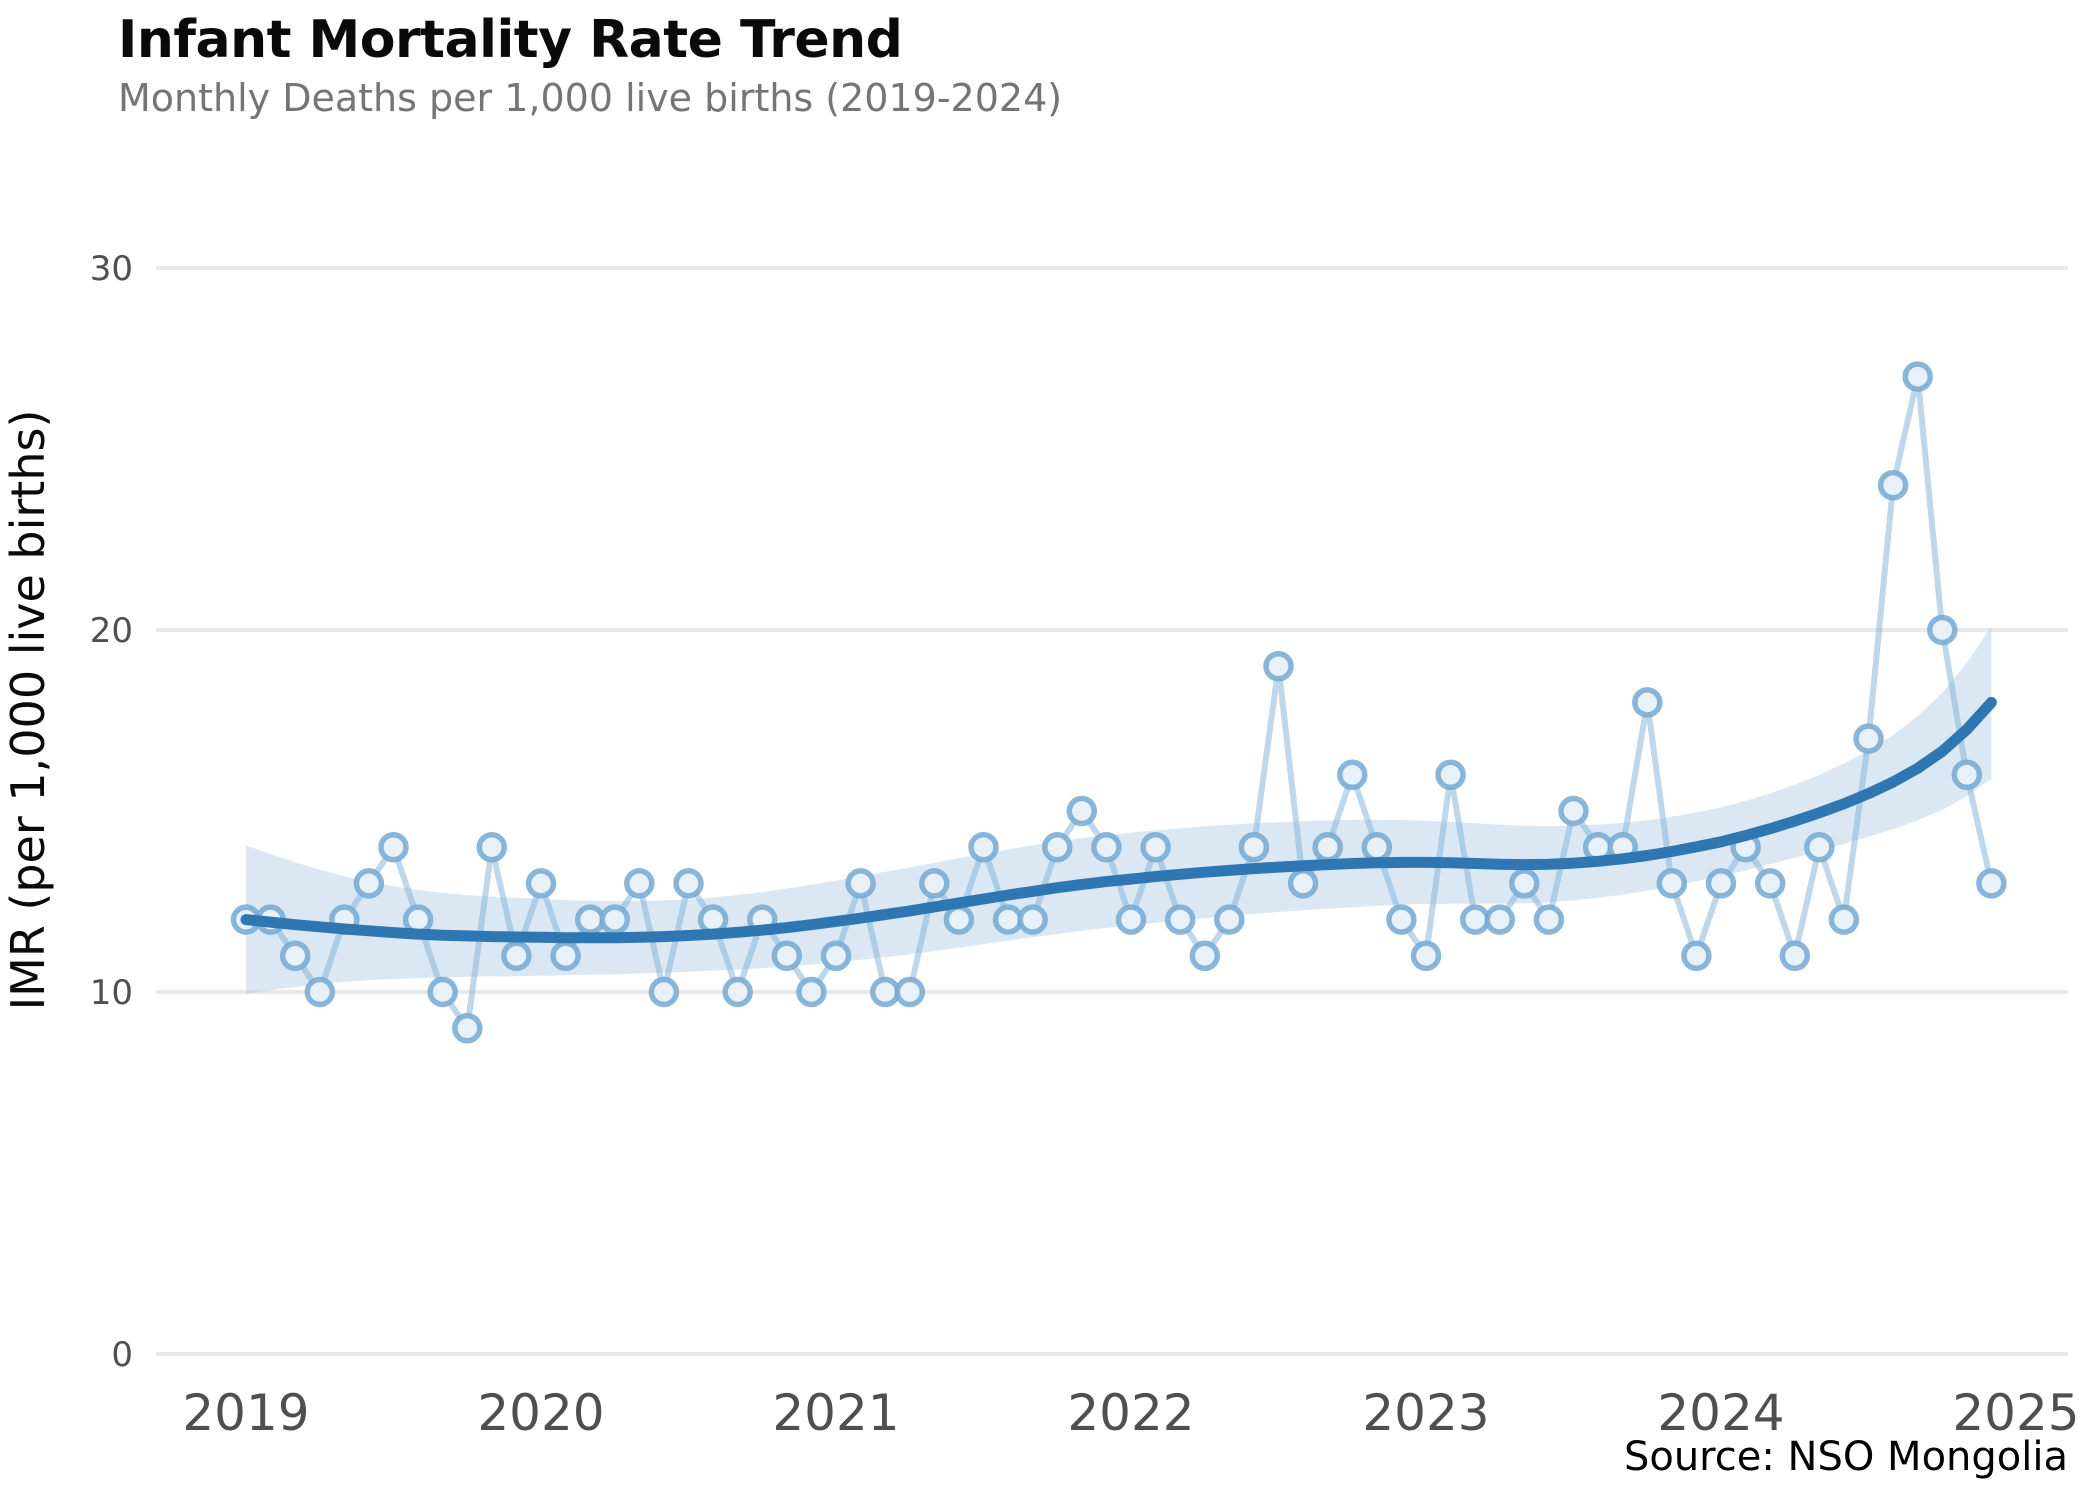 This screenshot has height=1500, width=2100. What do you see at coordinates (540, 1413) in the screenshot?
I see `x-tick-label: 2020` at bounding box center [540, 1413].